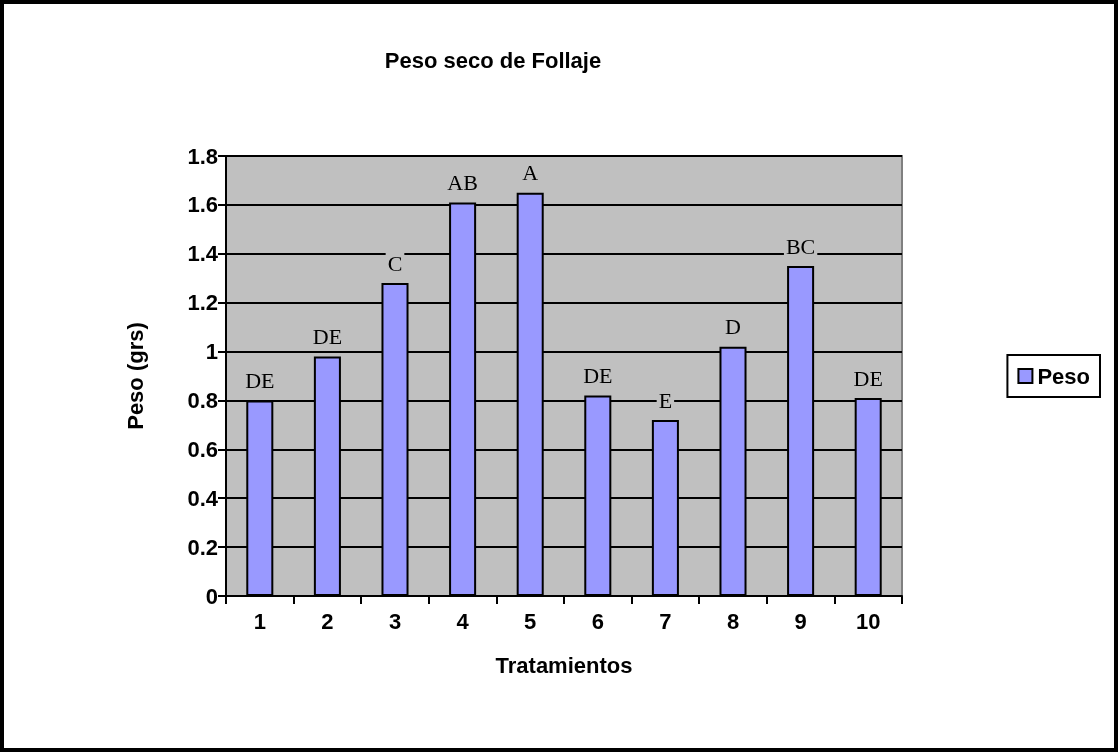 The height and width of the screenshot is (752, 1118). What do you see at coordinates (1064, 376) in the screenshot?
I see `legend-label: Peso` at bounding box center [1064, 376].